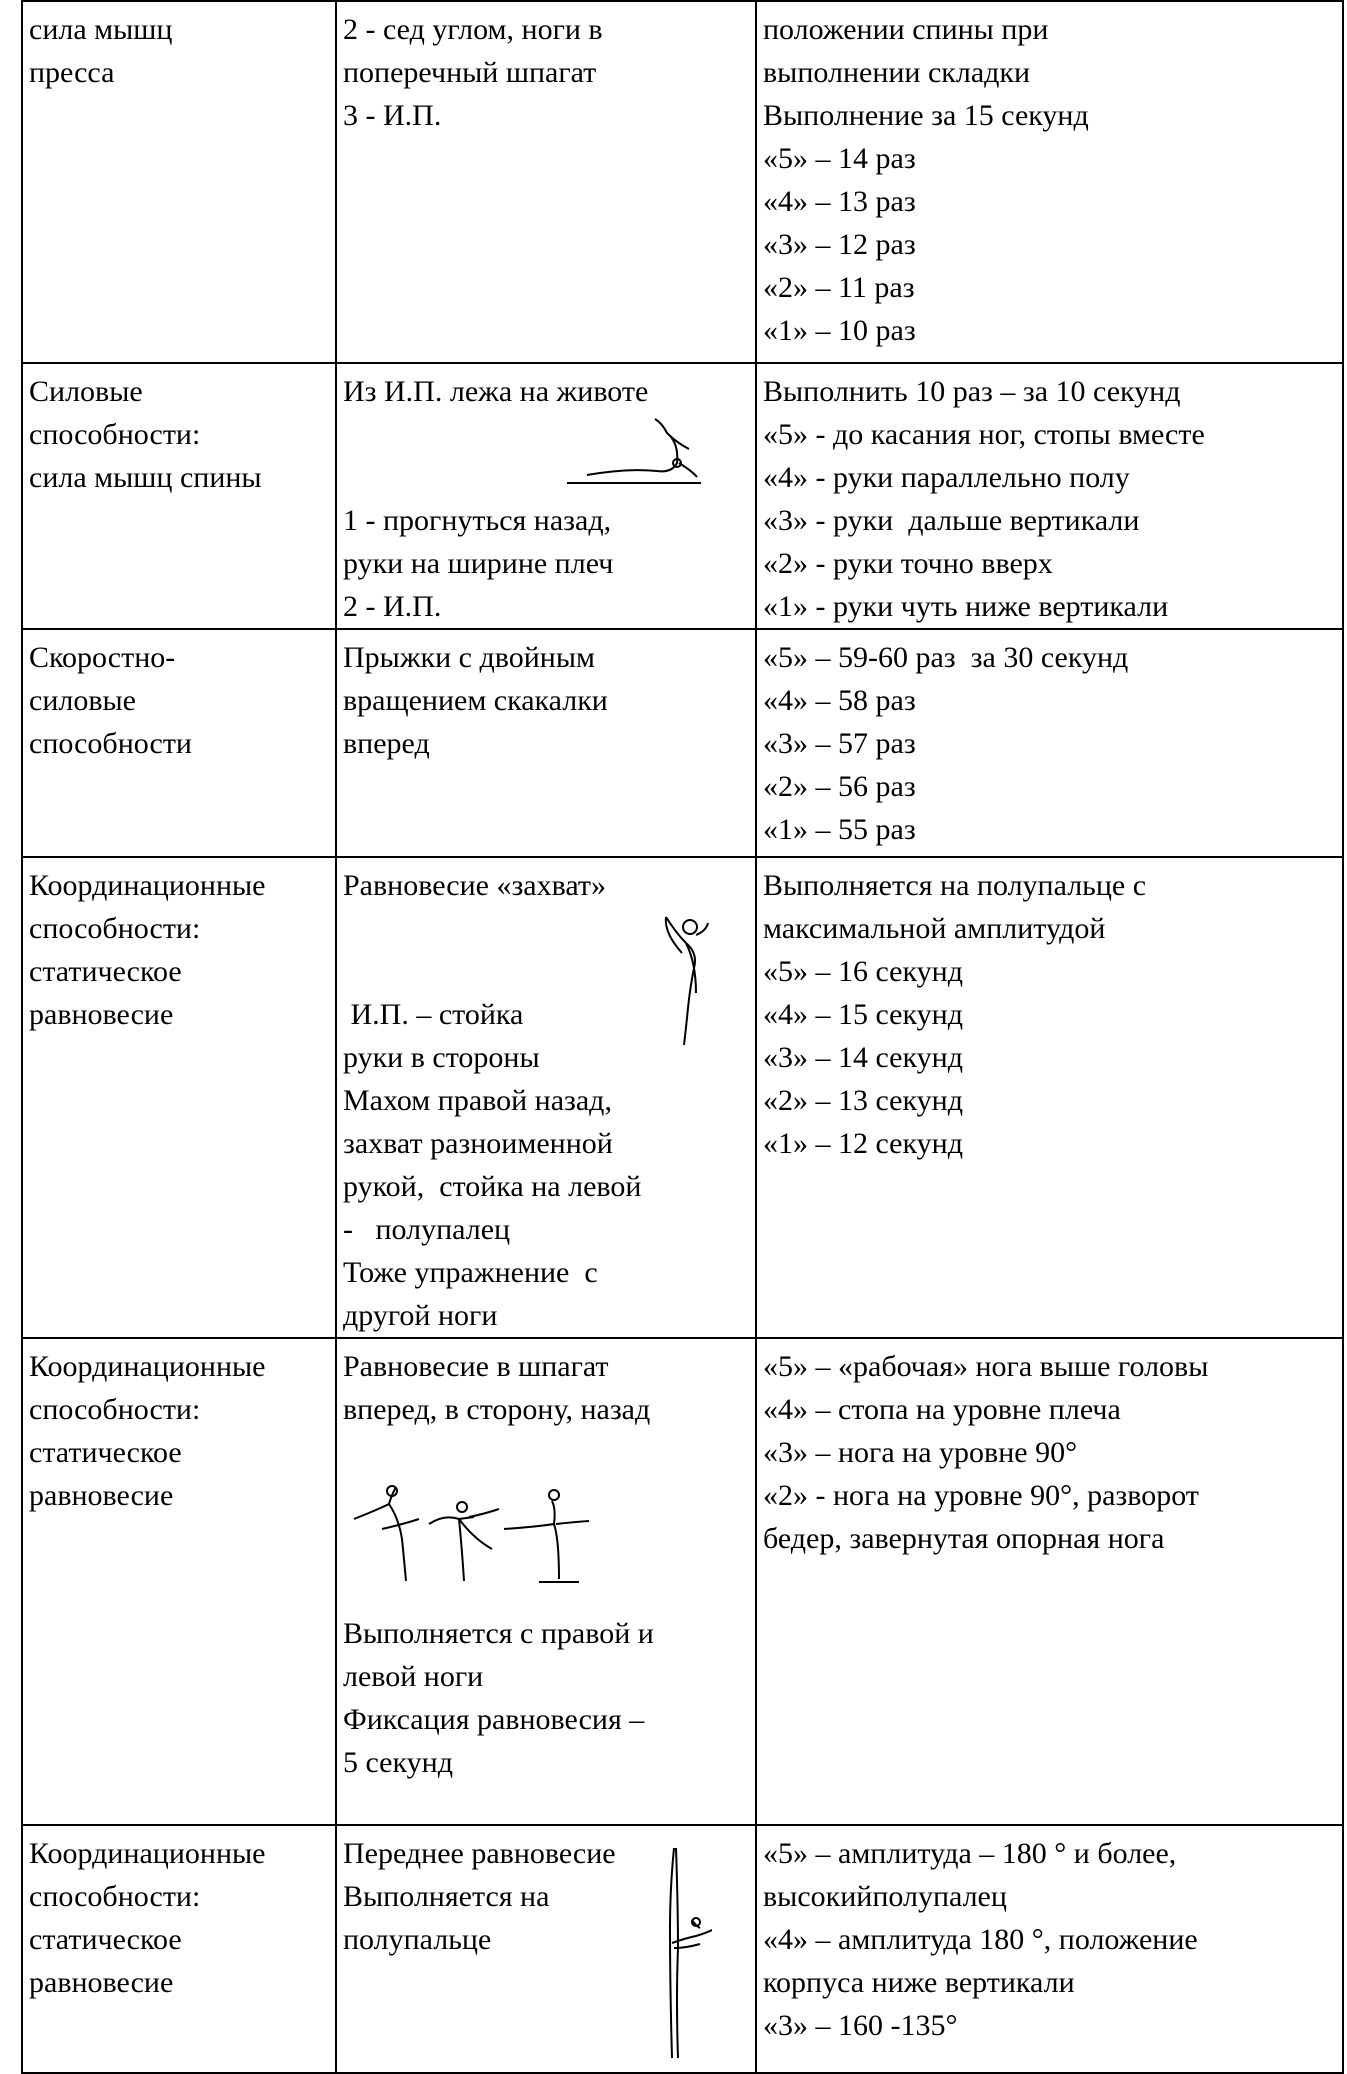  I want to click on table-cell: Скоростно-силовые способности, so click(179, 743).